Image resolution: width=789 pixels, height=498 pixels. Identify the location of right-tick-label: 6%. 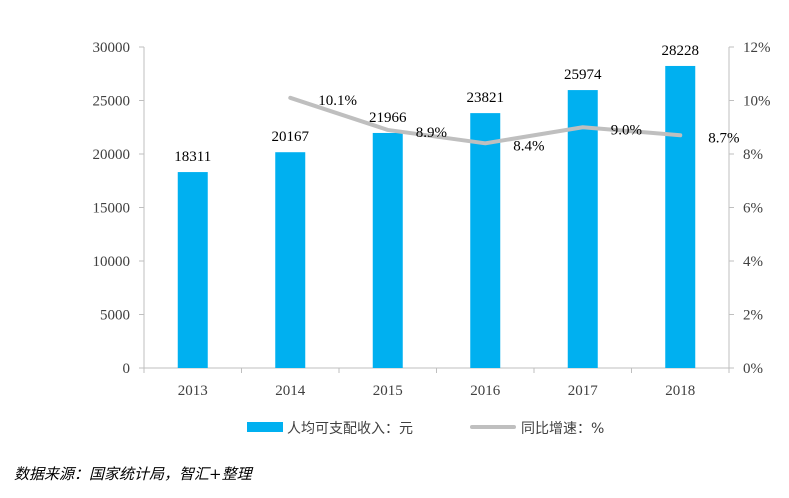
(753, 209).